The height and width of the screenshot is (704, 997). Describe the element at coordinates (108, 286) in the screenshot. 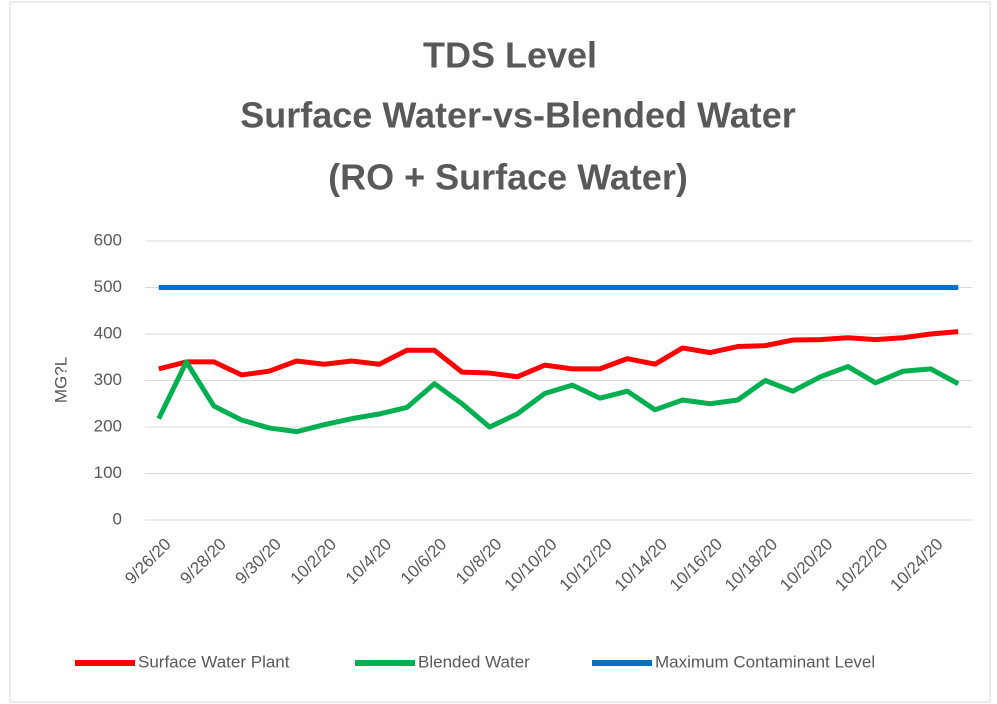

I see `y-tick-label: 500` at that location.